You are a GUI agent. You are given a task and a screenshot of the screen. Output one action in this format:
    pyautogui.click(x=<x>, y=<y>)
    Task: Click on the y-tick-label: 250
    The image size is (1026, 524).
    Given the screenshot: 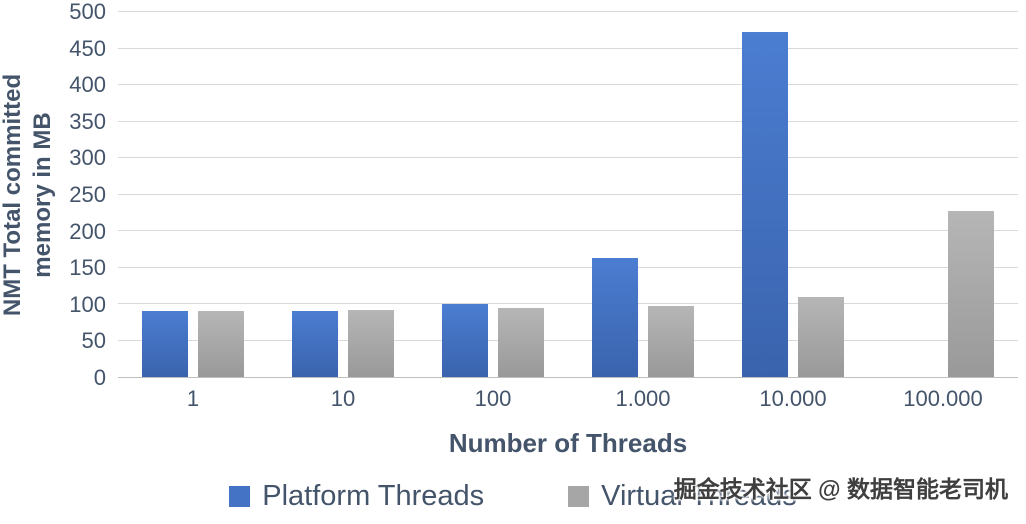 What is the action you would take?
    pyautogui.click(x=87, y=194)
    